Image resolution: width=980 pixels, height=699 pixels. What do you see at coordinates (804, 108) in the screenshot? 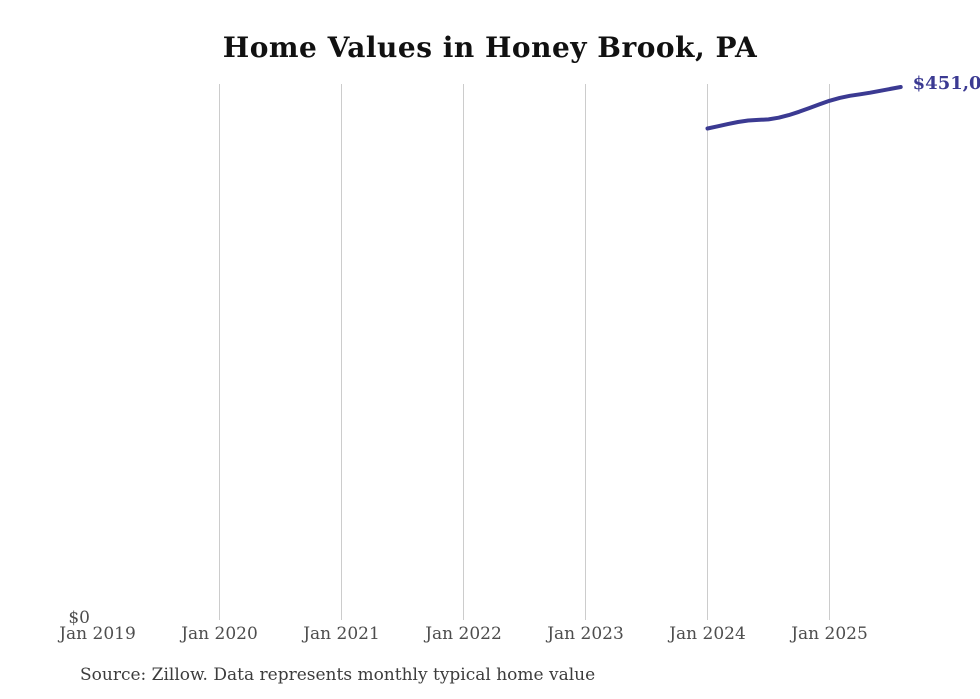
I see `value-line` at bounding box center [804, 108].